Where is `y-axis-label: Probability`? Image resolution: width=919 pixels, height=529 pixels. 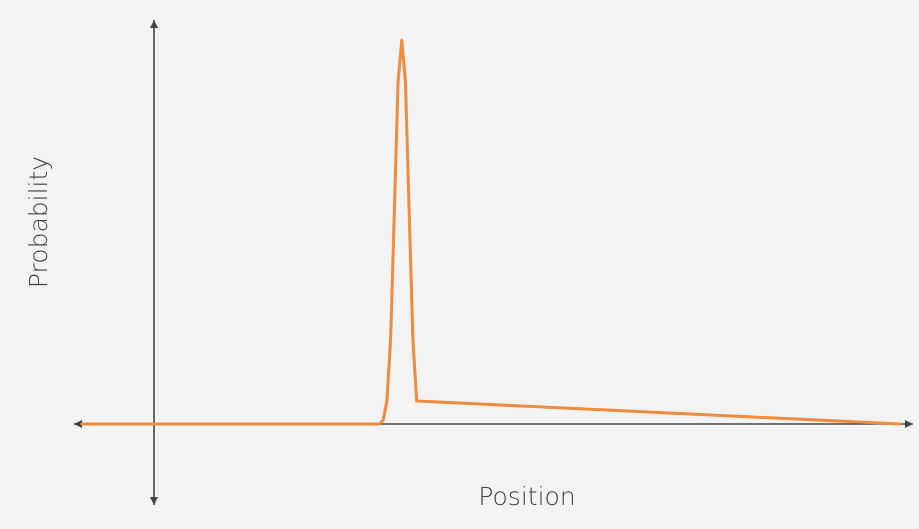
y-axis-label: Probability is located at coordinates (38, 222).